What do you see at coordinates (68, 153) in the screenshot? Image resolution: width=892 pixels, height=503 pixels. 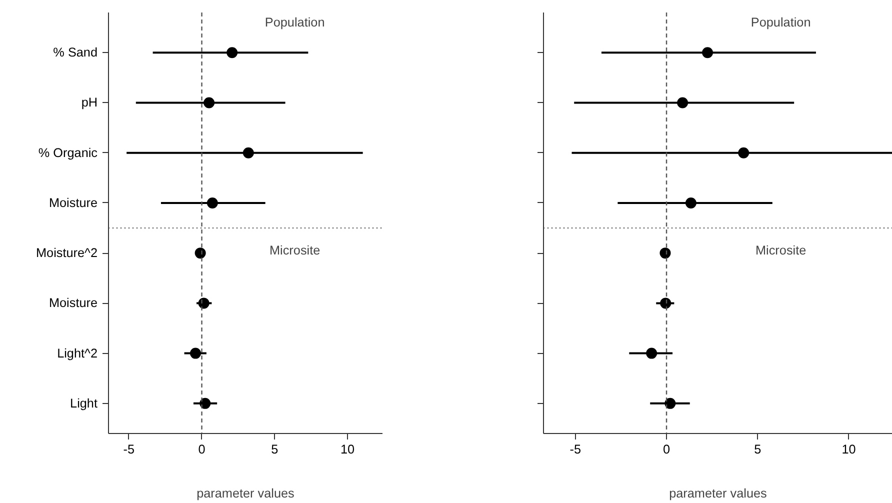 I see `y-tick-label: % Organic` at bounding box center [68, 153].